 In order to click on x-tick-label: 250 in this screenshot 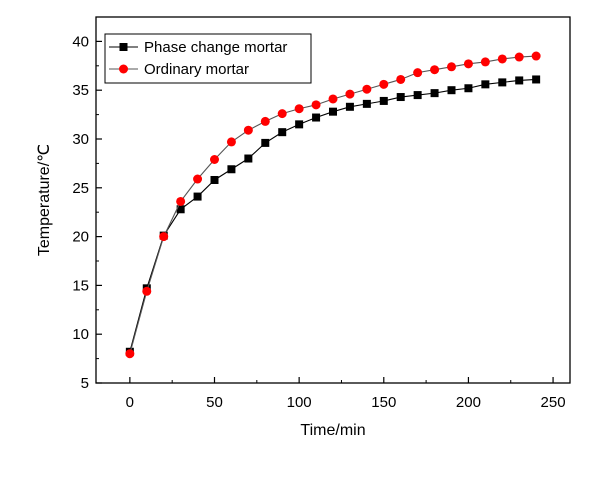, I will do `click(553, 402)`.